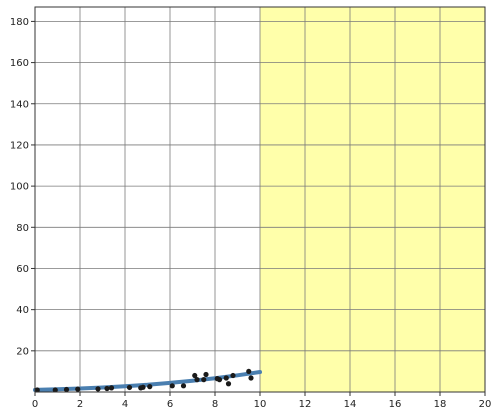  I want to click on y-tick-label: 120, so click(19, 145).